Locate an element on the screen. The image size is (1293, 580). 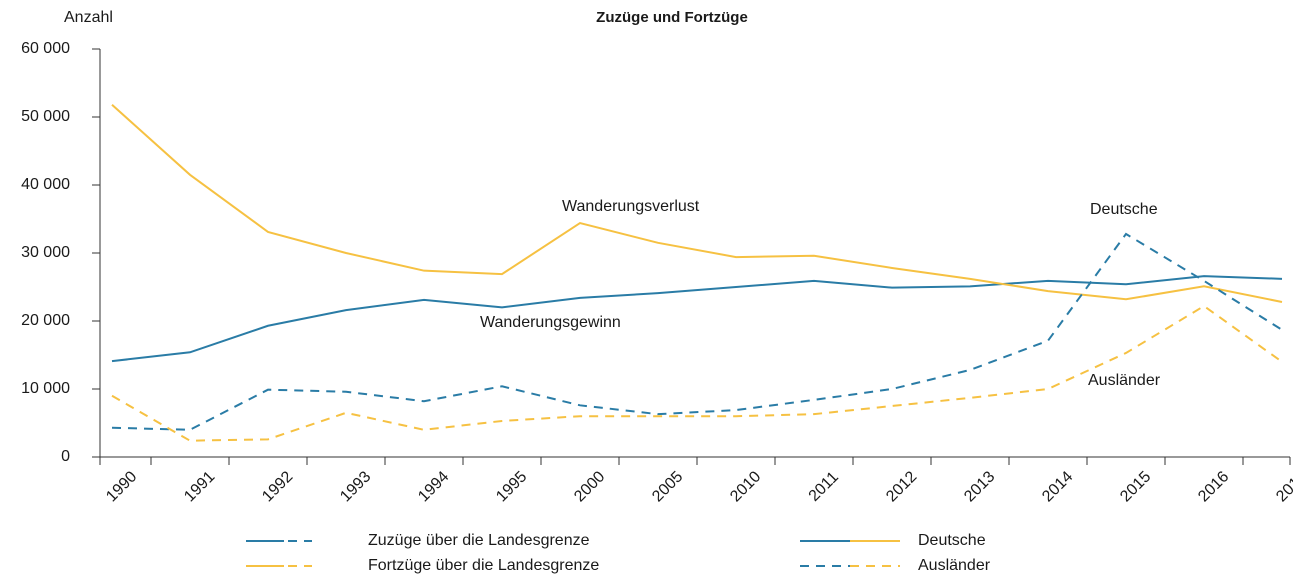
x-tick-label: 1993 is located at coordinates (355, 486).